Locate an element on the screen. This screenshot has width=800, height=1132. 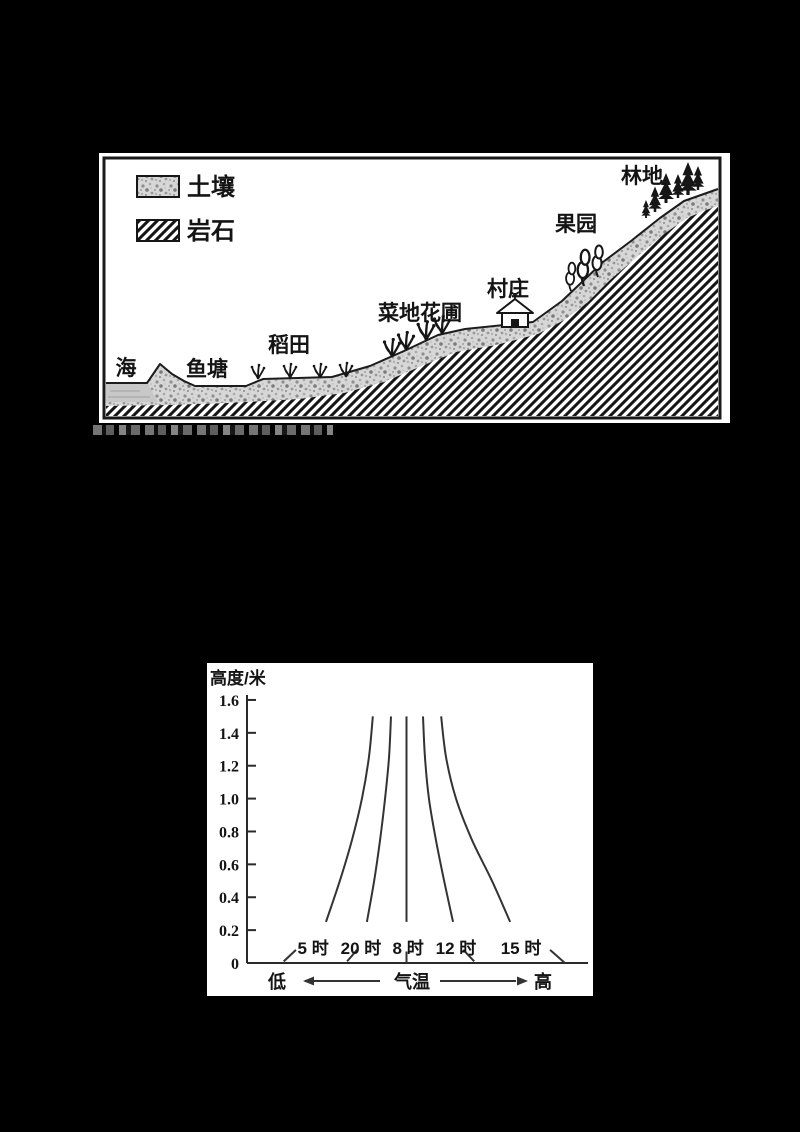
y-tick-label: 0.4 is located at coordinates (229, 898).